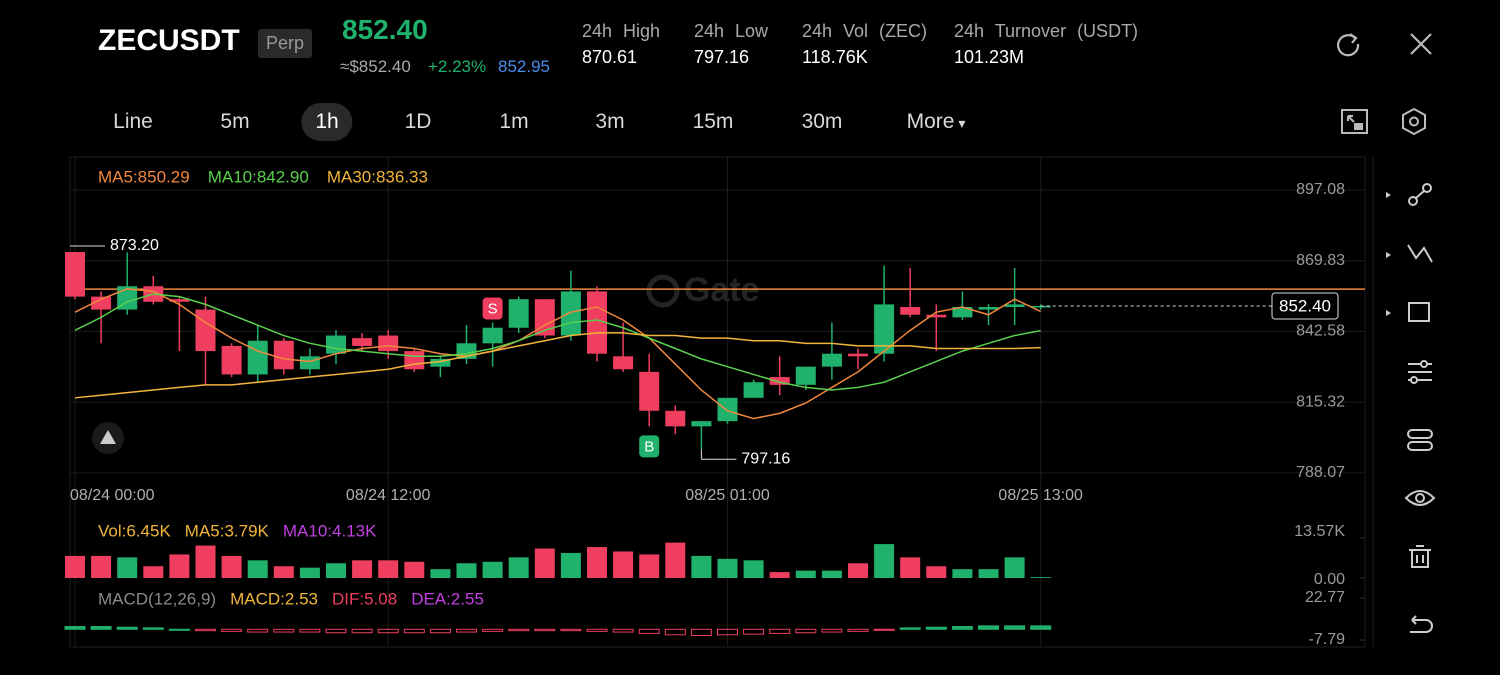  I want to click on close-icon, so click(1421, 44).